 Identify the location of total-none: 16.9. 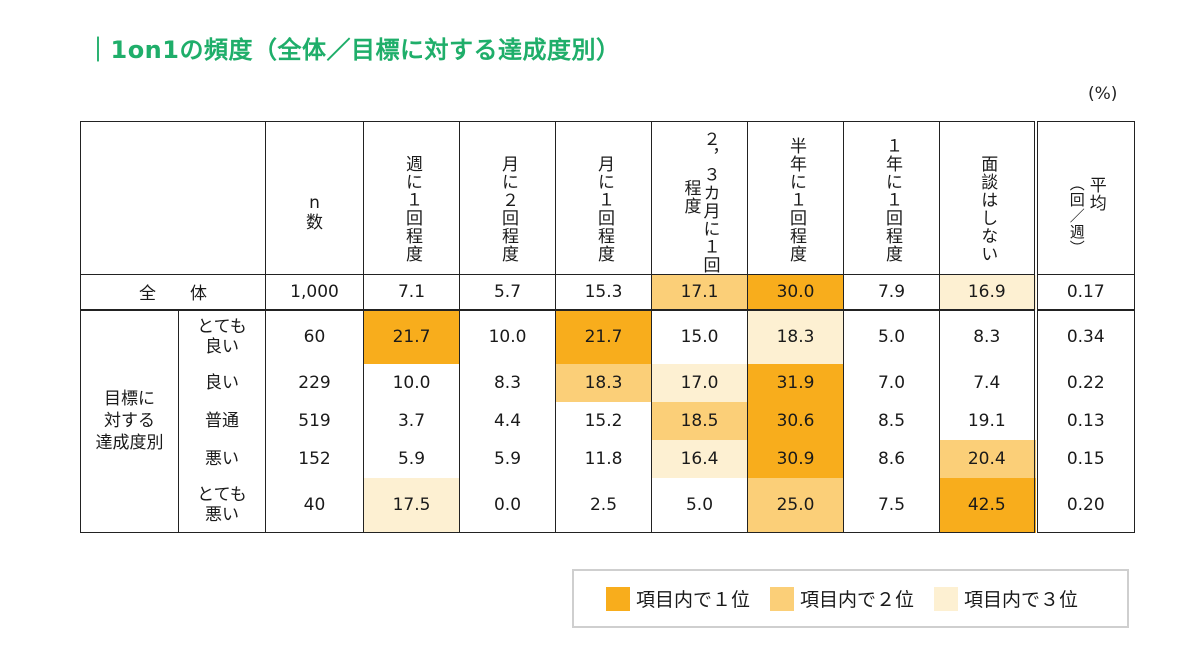
(987, 292).